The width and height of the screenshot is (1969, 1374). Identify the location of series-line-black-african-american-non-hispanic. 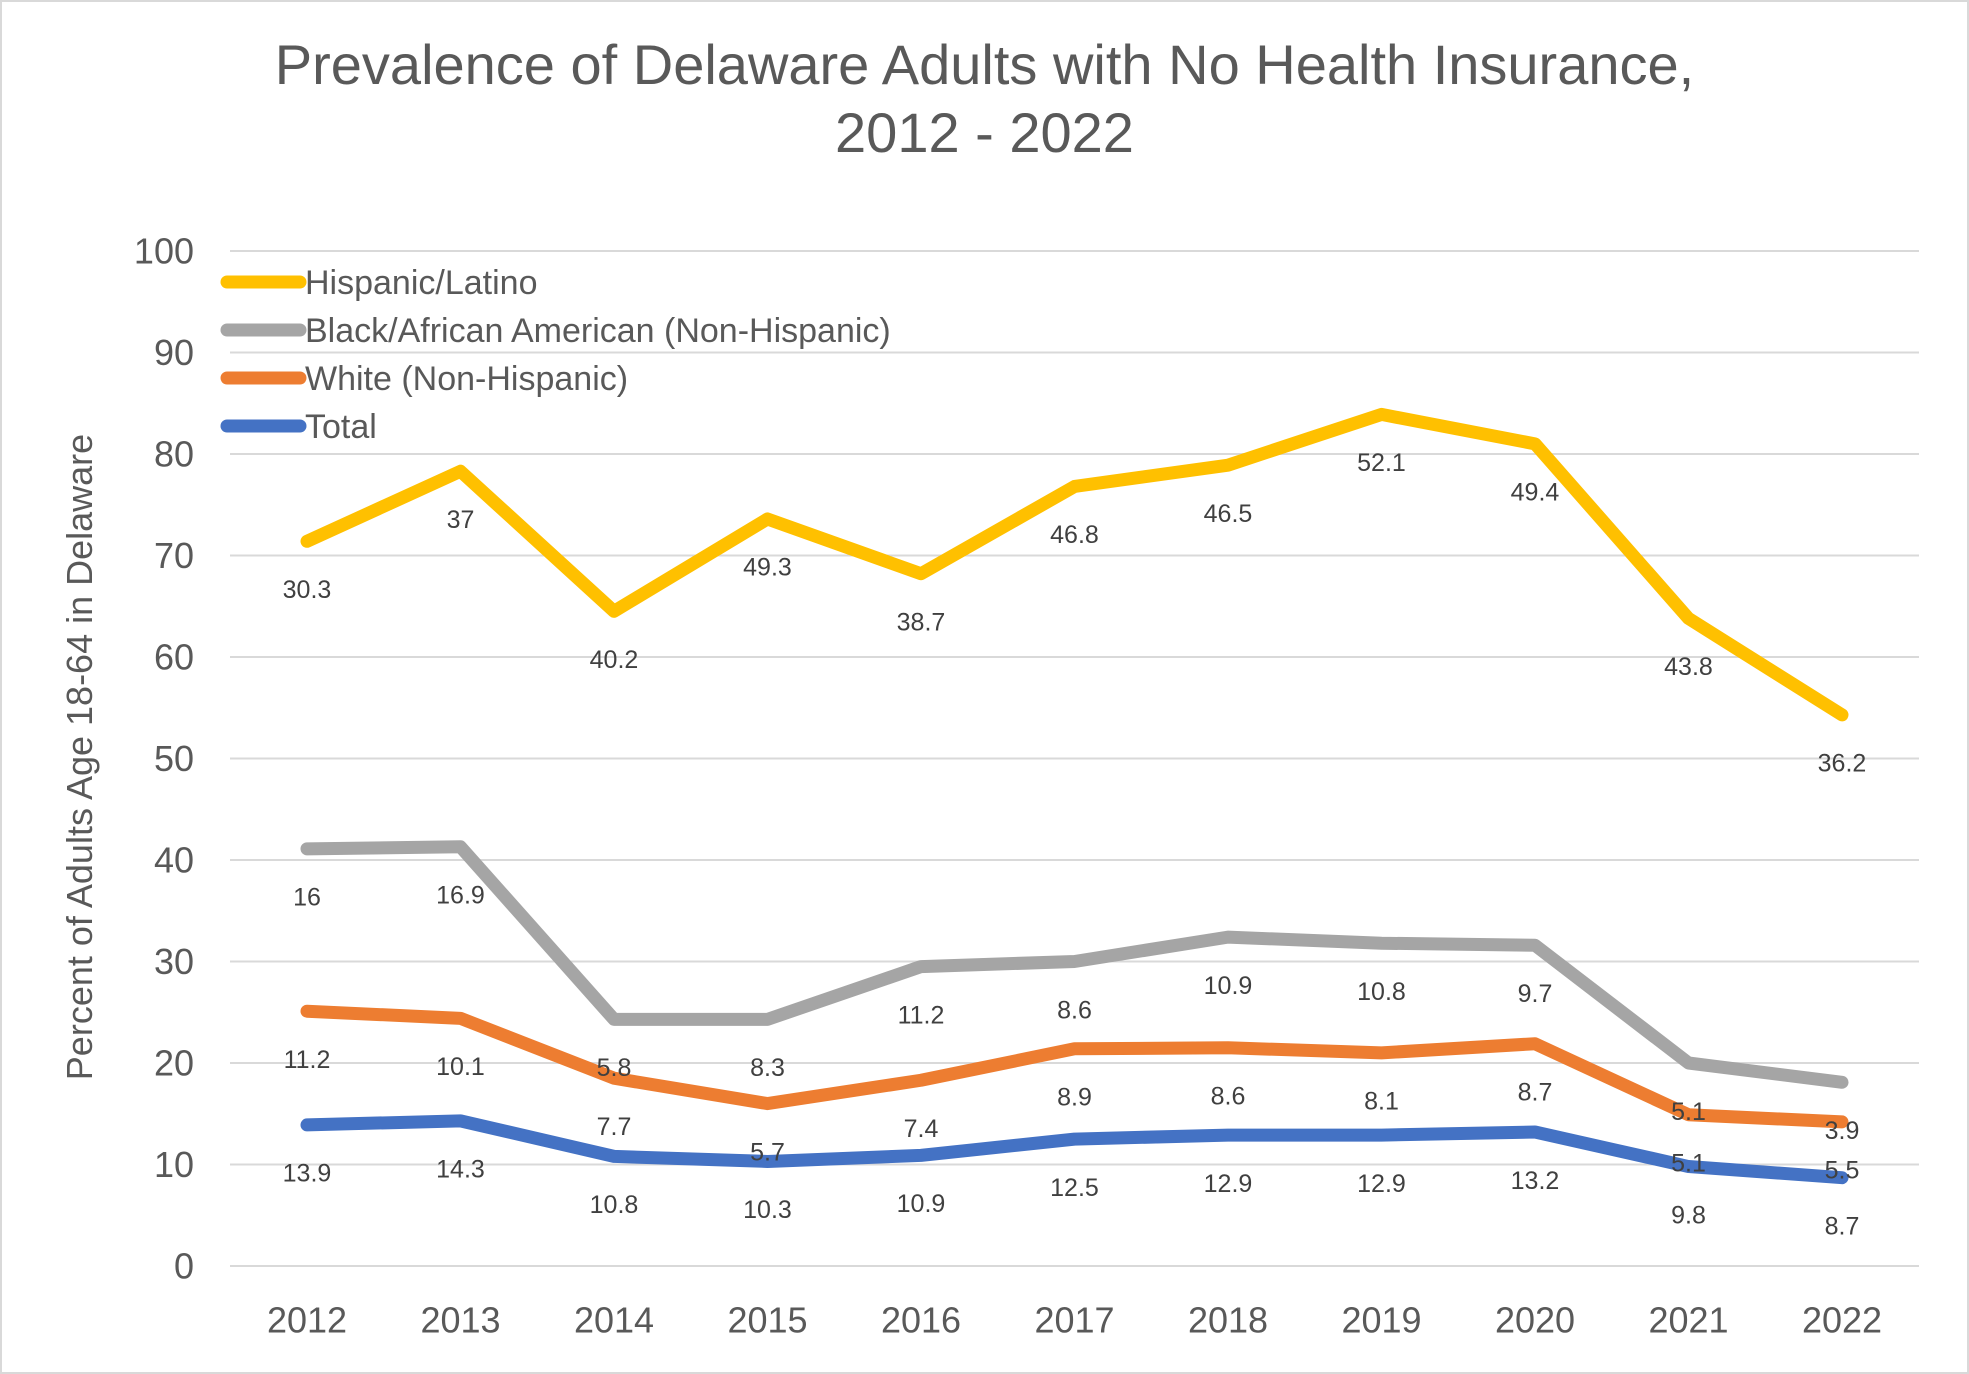
(1074, 964).